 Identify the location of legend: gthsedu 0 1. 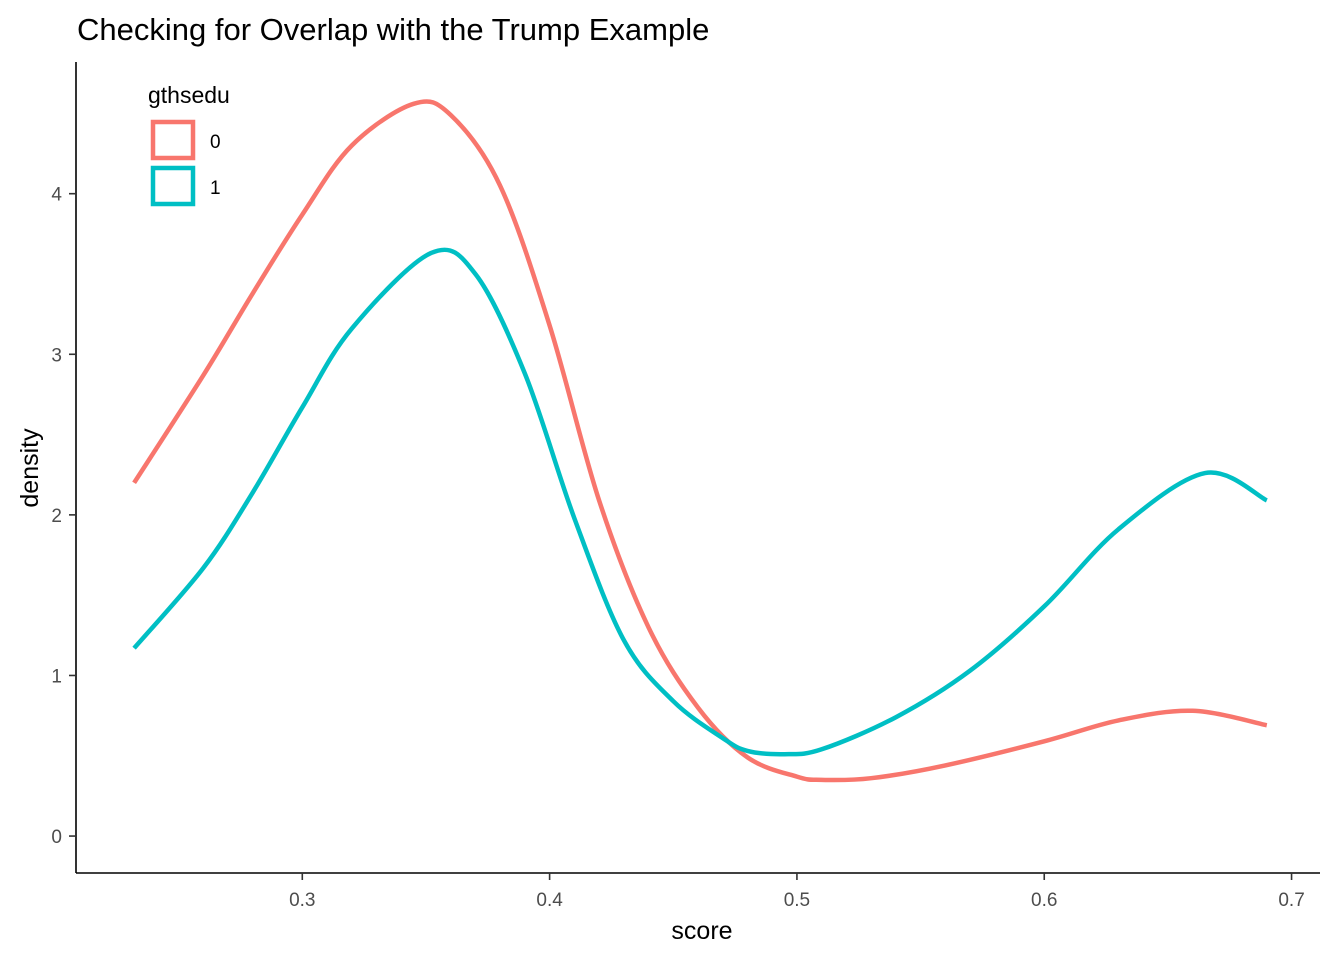
(189, 144).